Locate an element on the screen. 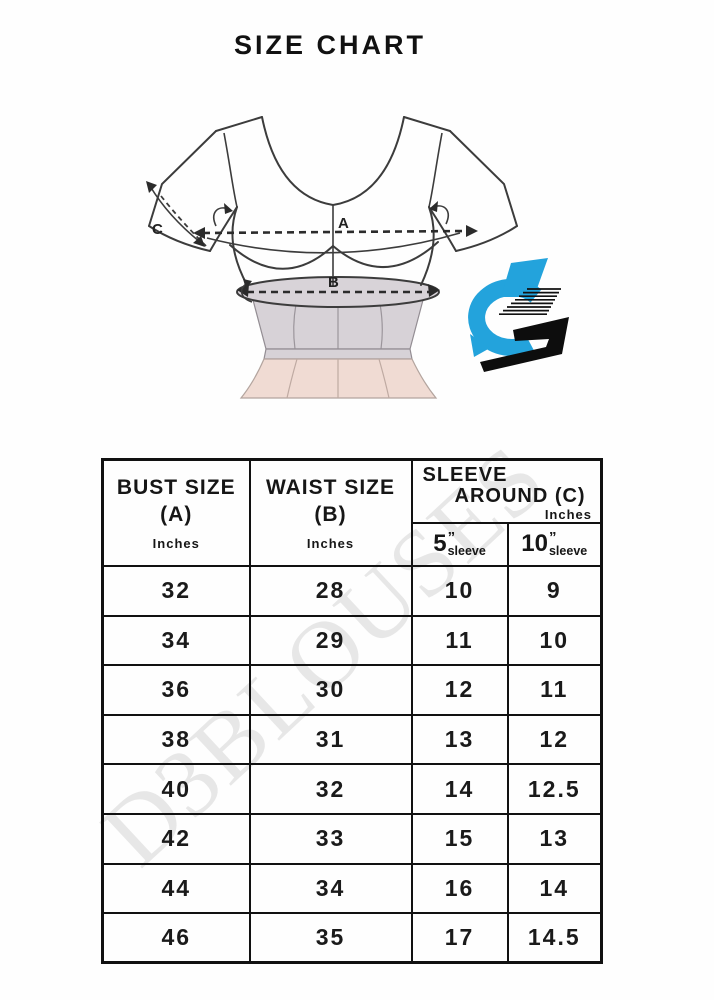 Image resolution: width=714 pixels, height=1000 pixels. sleeve-title-2: AROUND (C) is located at coordinates (520, 496).